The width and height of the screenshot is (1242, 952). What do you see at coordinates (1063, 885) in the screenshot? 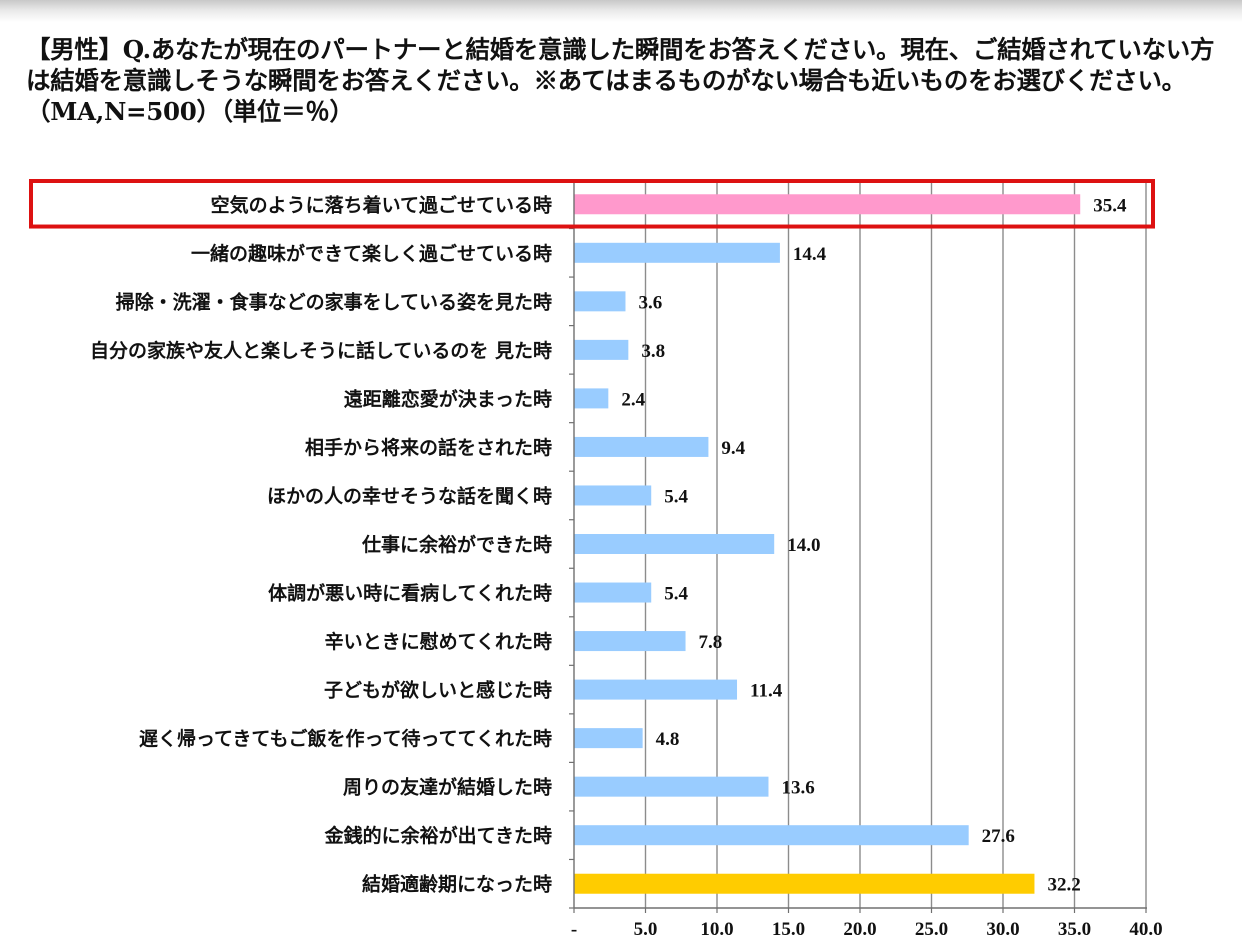
I see `value-label: 32.2` at bounding box center [1063, 885].